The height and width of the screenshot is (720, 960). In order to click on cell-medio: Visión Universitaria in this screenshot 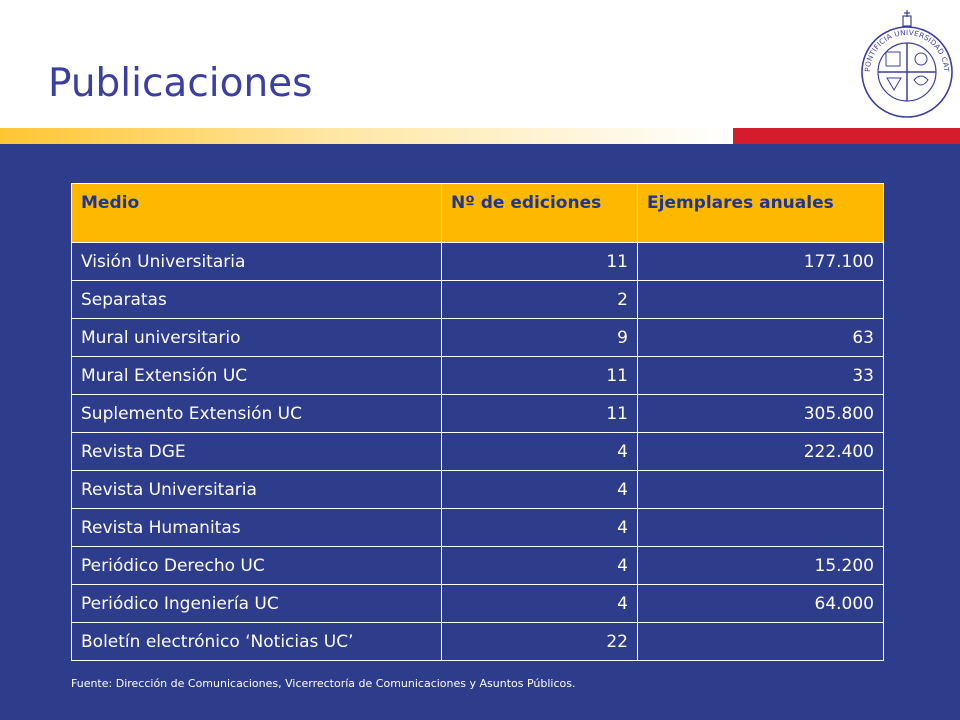, I will do `click(256, 261)`.